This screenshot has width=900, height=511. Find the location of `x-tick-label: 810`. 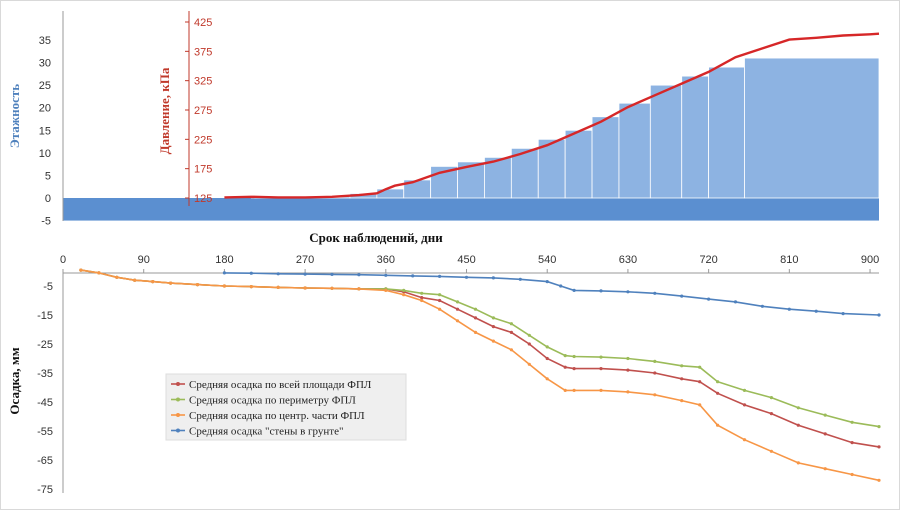

x-tick-label: 810 is located at coordinates (789, 260).